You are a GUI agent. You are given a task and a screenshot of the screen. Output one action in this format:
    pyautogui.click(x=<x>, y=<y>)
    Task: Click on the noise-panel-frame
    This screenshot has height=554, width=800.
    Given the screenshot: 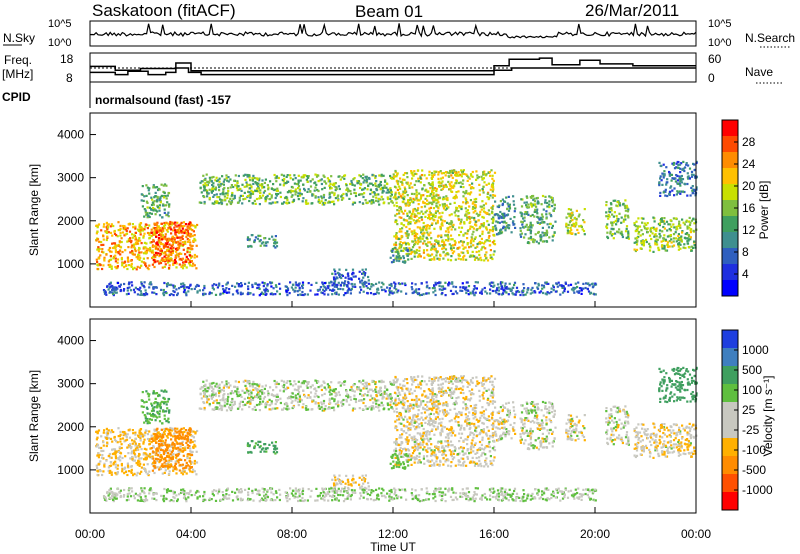 What is the action you would take?
    pyautogui.click(x=393, y=33)
    